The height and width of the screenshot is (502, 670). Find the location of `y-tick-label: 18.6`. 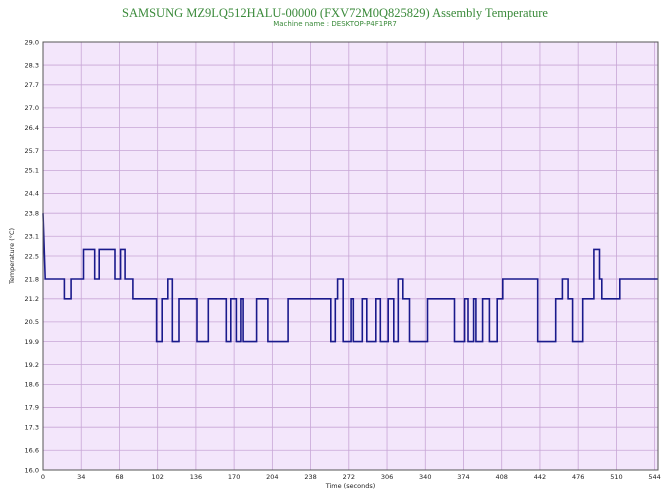

y-tick-label: 18.6 is located at coordinates (32, 385).